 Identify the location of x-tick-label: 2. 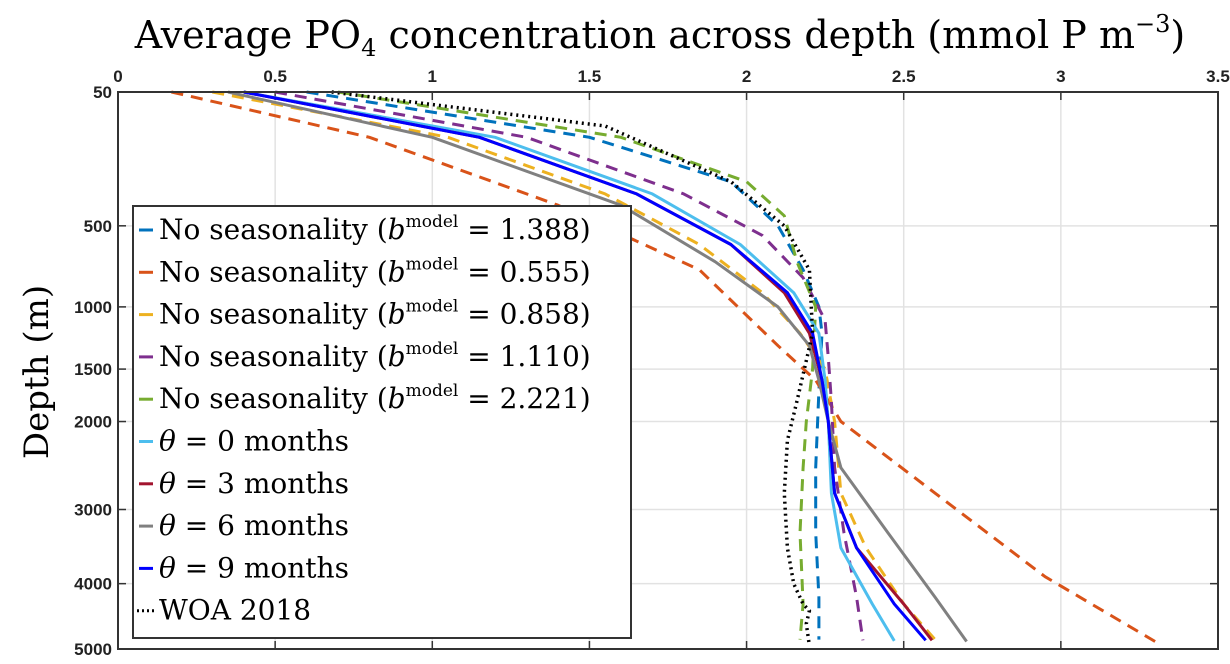
(746, 76).